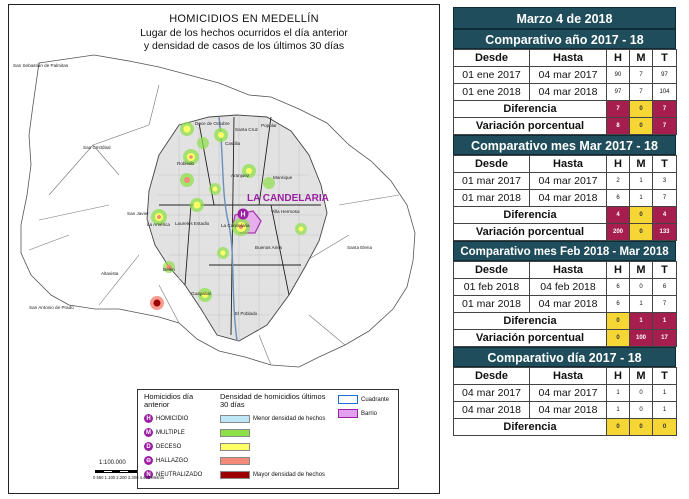 Image resolution: width=689 pixels, height=499 pixels. Describe the element at coordinates (283, 177) in the screenshot. I see `place-label: Manrique` at that location.